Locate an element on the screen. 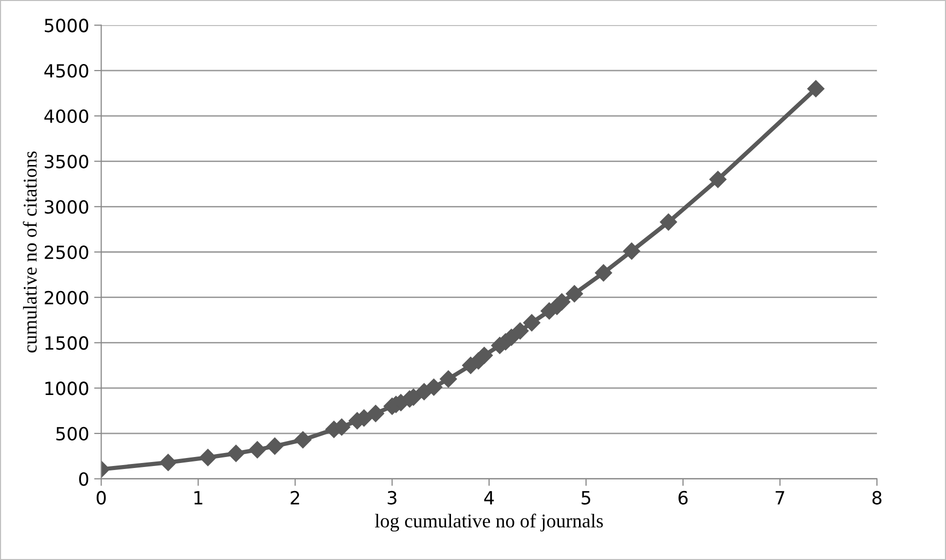 The height and width of the screenshot is (560, 946). y-tick-label: 2500 is located at coordinates (66, 252).